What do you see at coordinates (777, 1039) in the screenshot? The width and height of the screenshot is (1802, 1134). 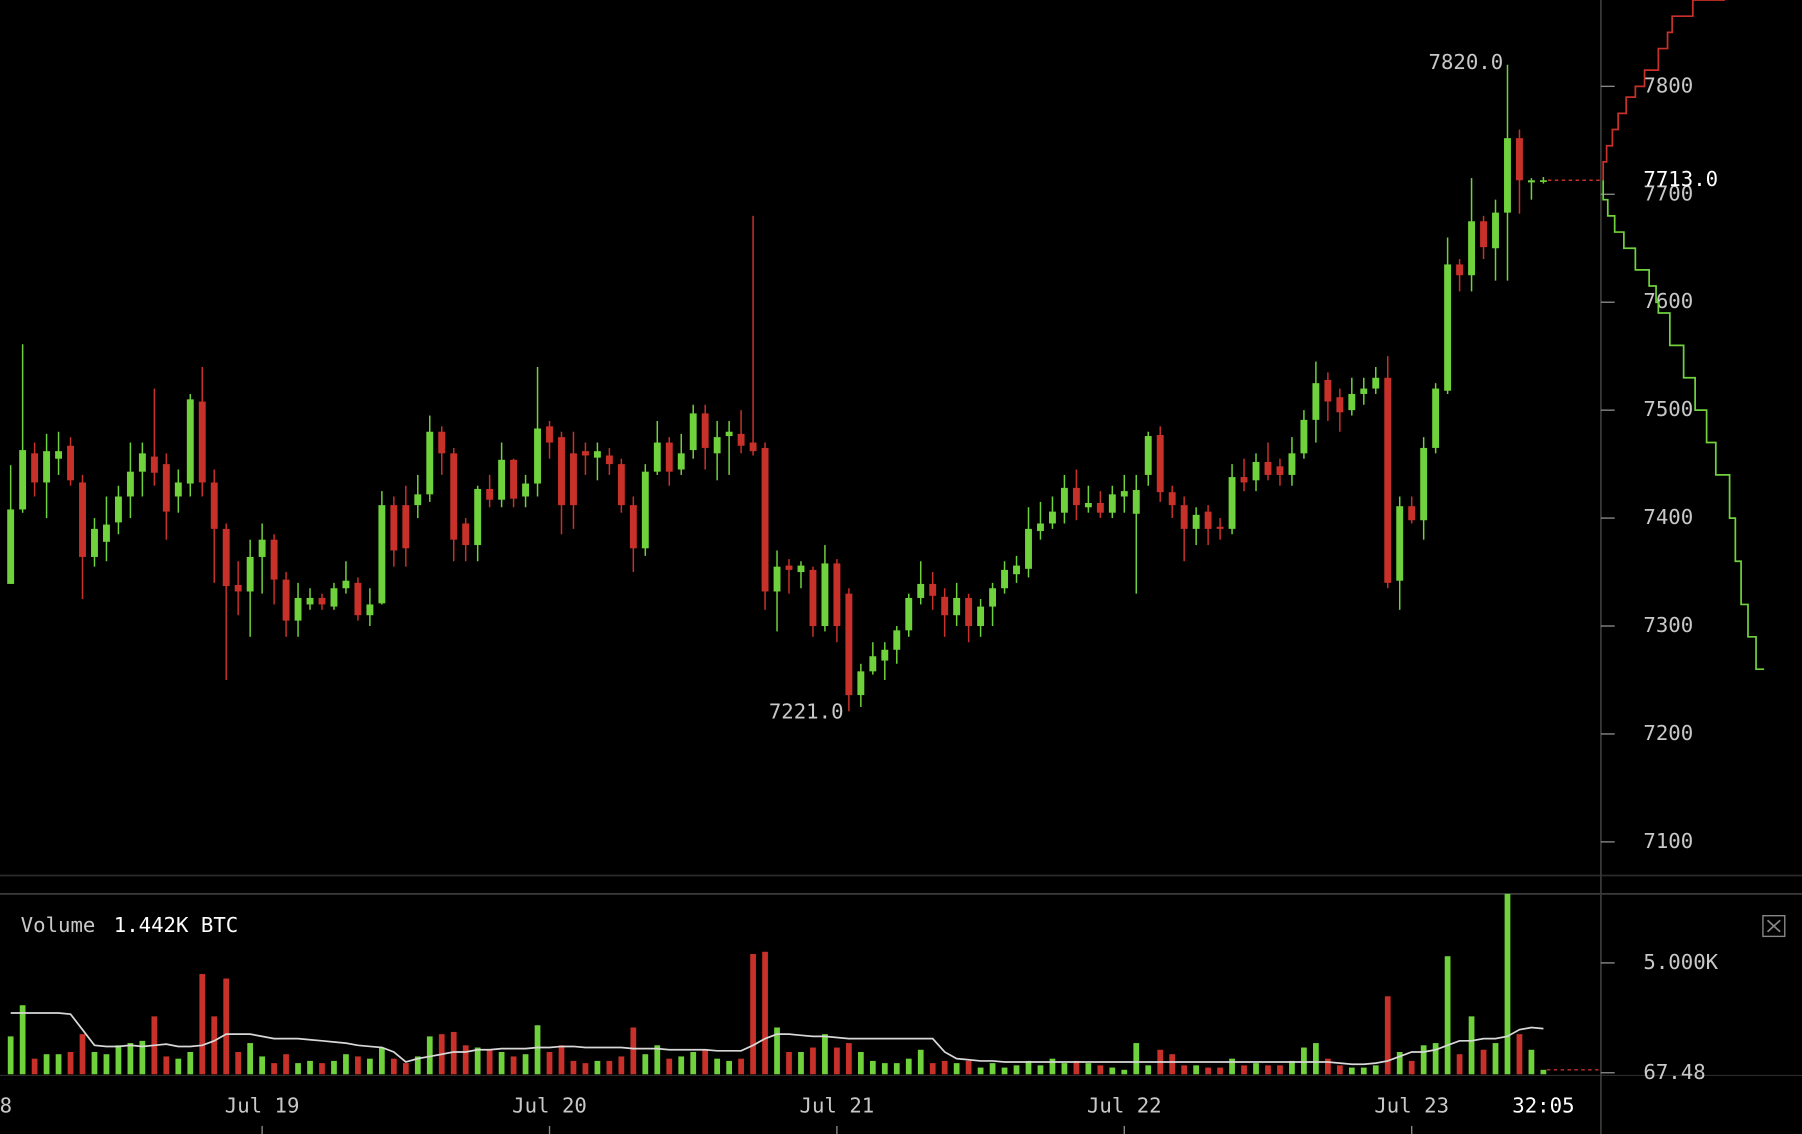 I see `volume-ma-line` at bounding box center [777, 1039].